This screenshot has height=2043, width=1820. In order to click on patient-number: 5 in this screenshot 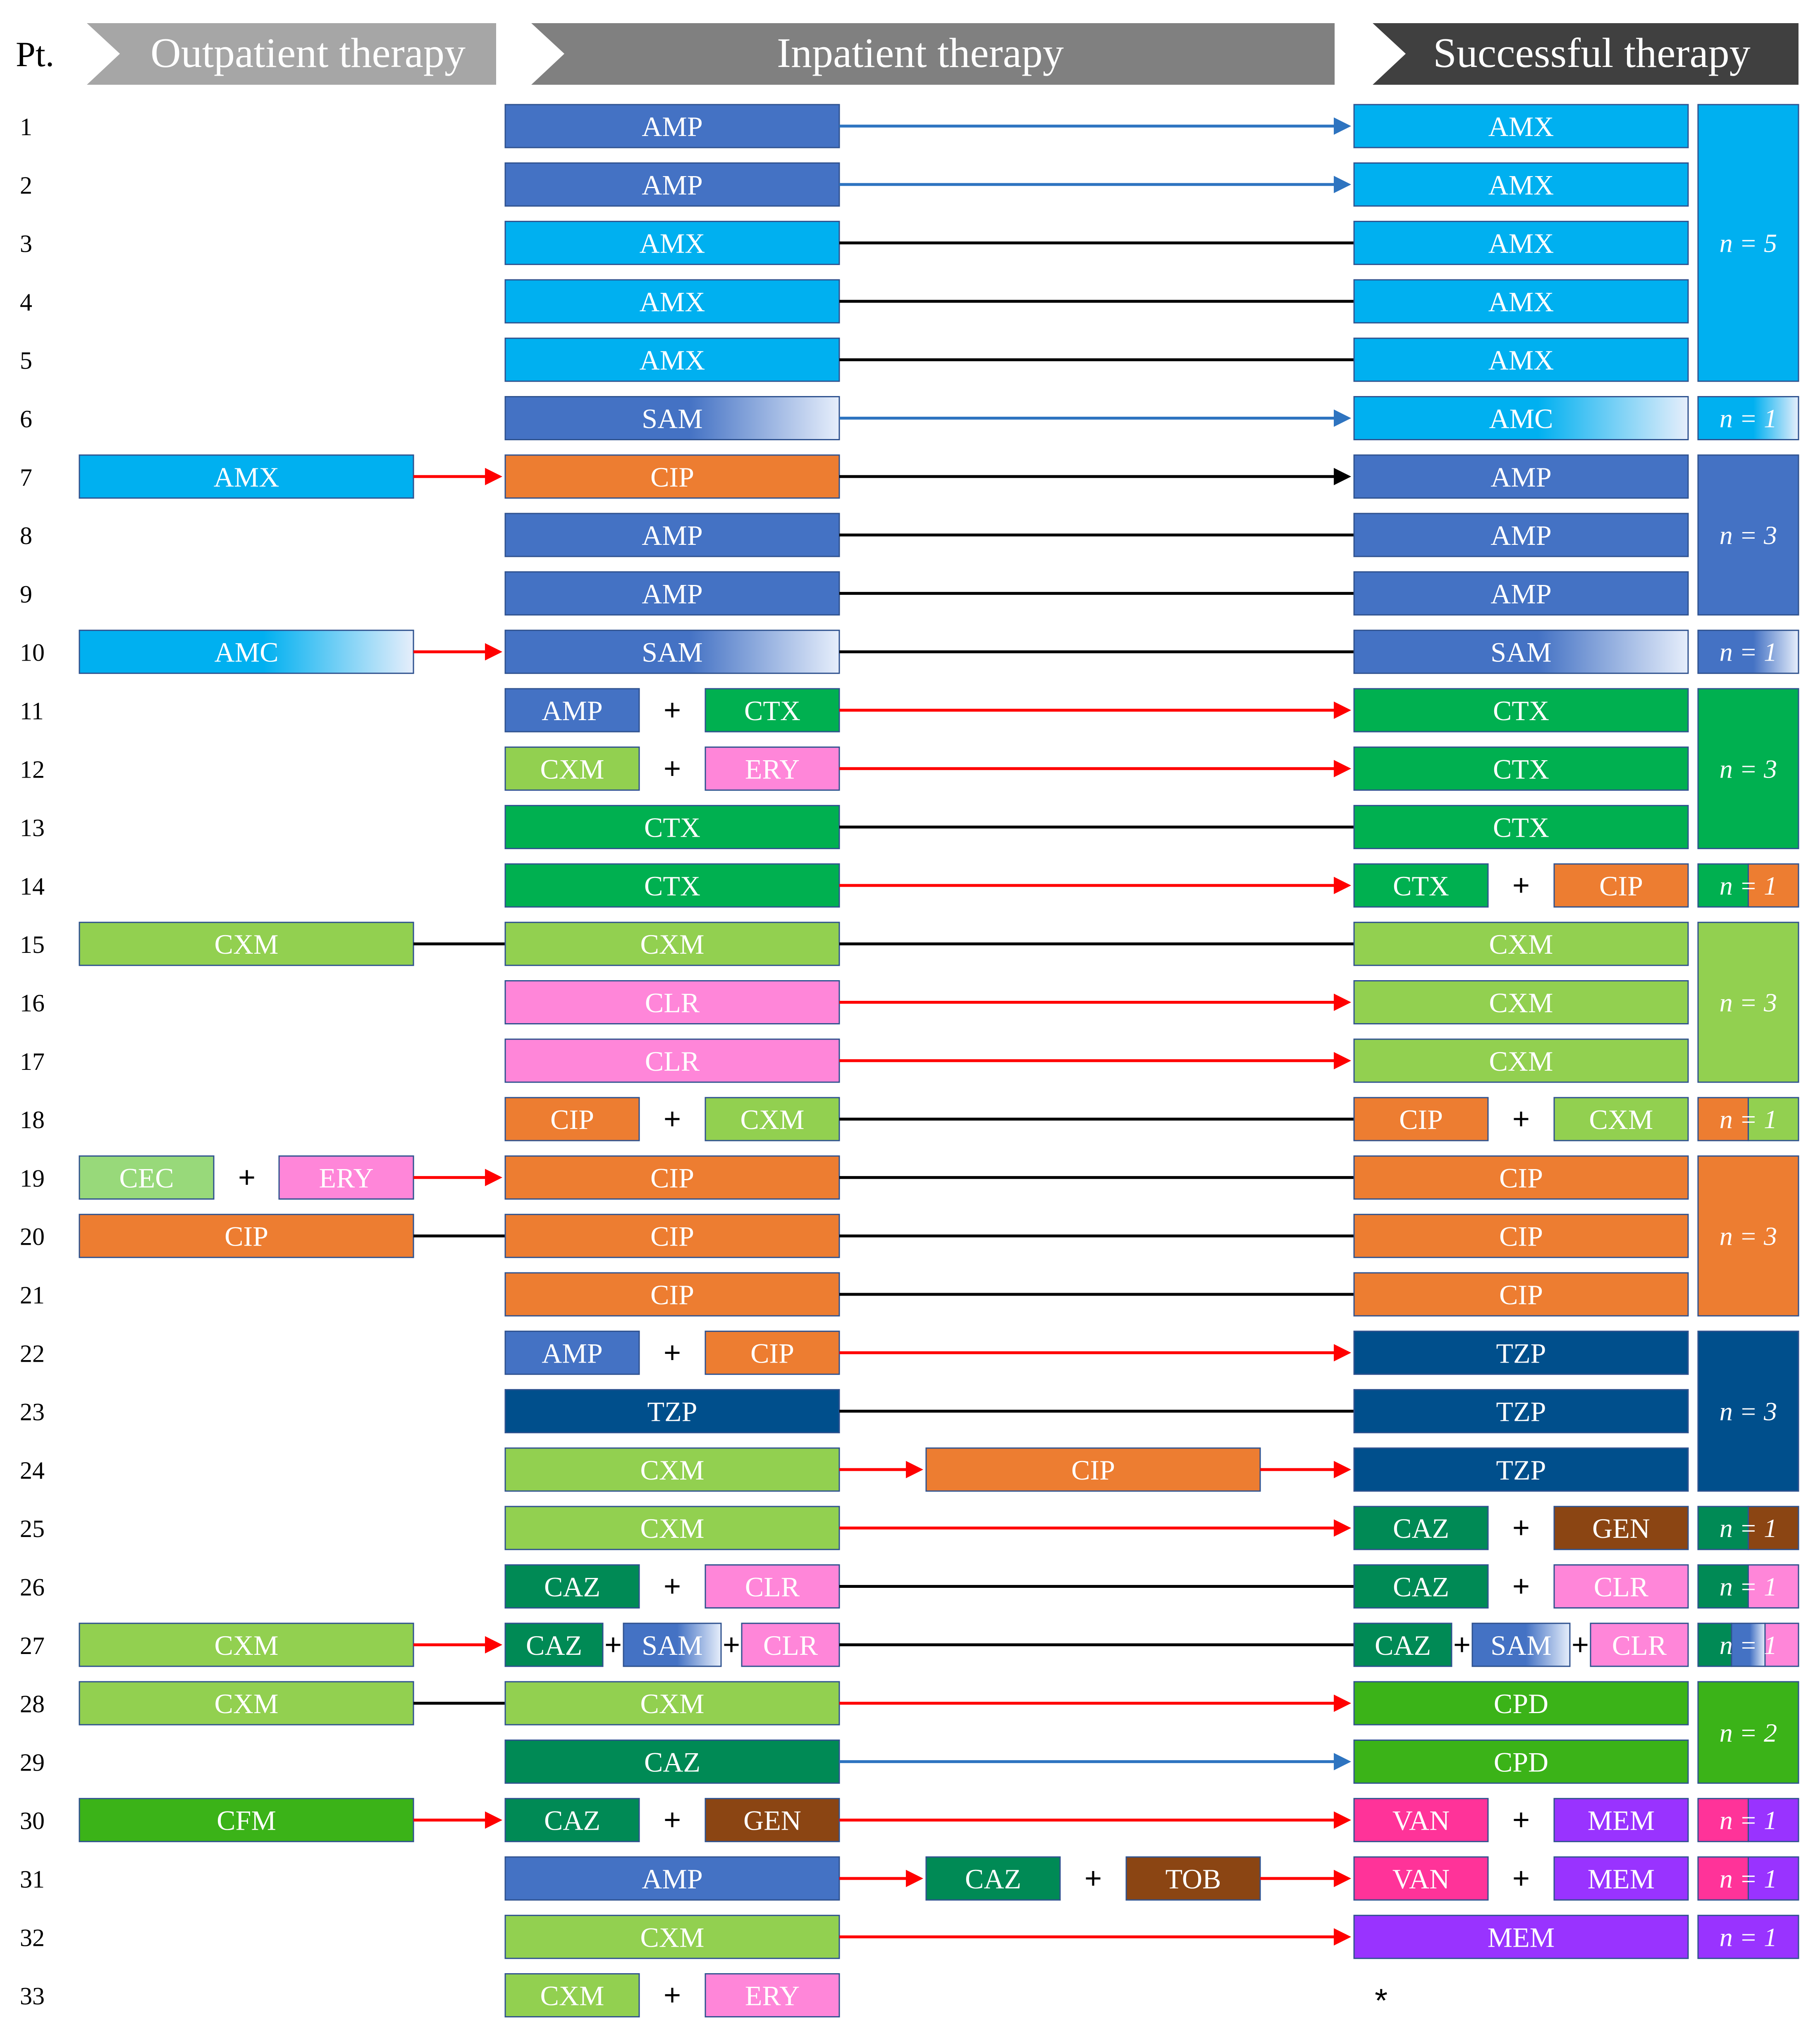, I will do `click(26, 360)`.